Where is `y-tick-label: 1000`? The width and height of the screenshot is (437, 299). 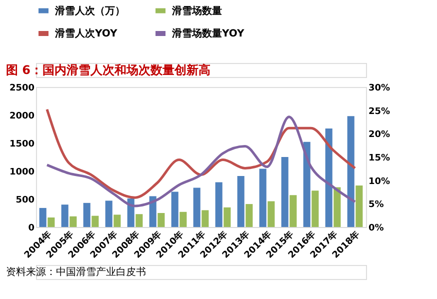
y-tick-label: 1000 is located at coordinates (21, 173).